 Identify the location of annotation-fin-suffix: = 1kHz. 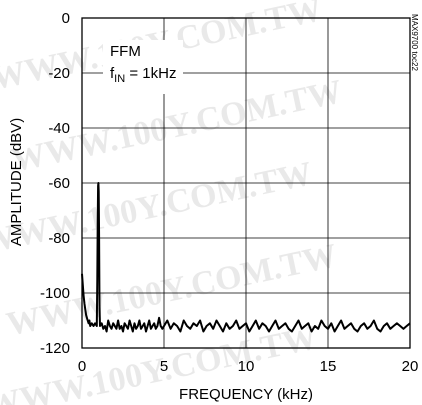
(150, 73).